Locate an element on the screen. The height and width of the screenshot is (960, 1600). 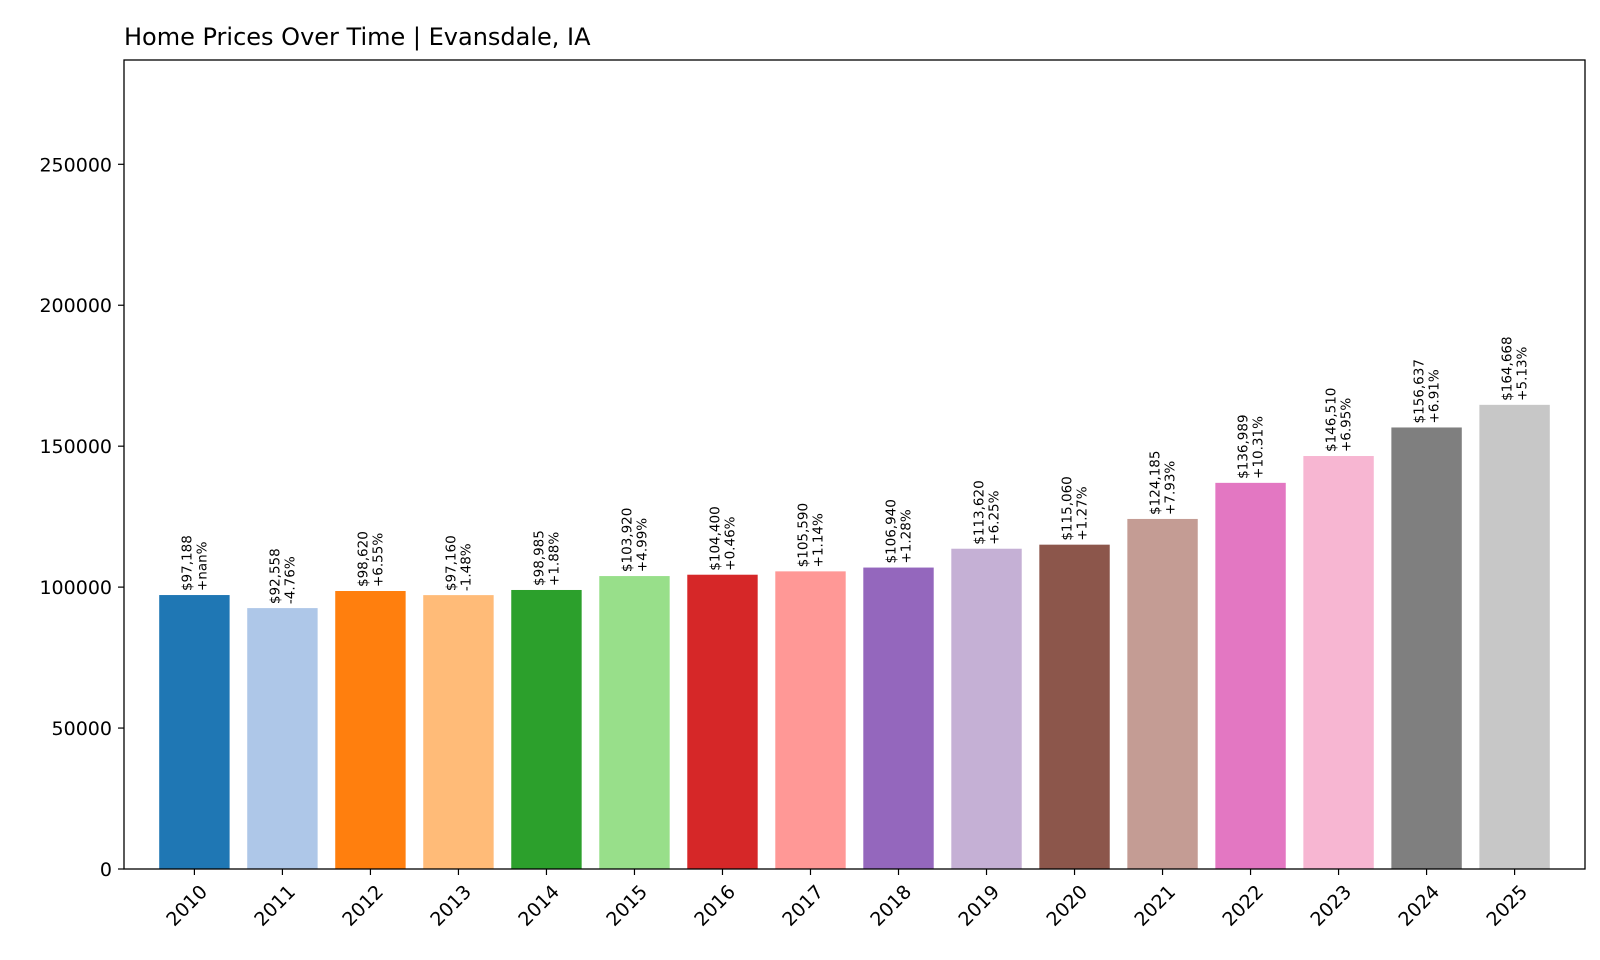
bar-value-label: $136,989 is located at coordinates (1244, 446).